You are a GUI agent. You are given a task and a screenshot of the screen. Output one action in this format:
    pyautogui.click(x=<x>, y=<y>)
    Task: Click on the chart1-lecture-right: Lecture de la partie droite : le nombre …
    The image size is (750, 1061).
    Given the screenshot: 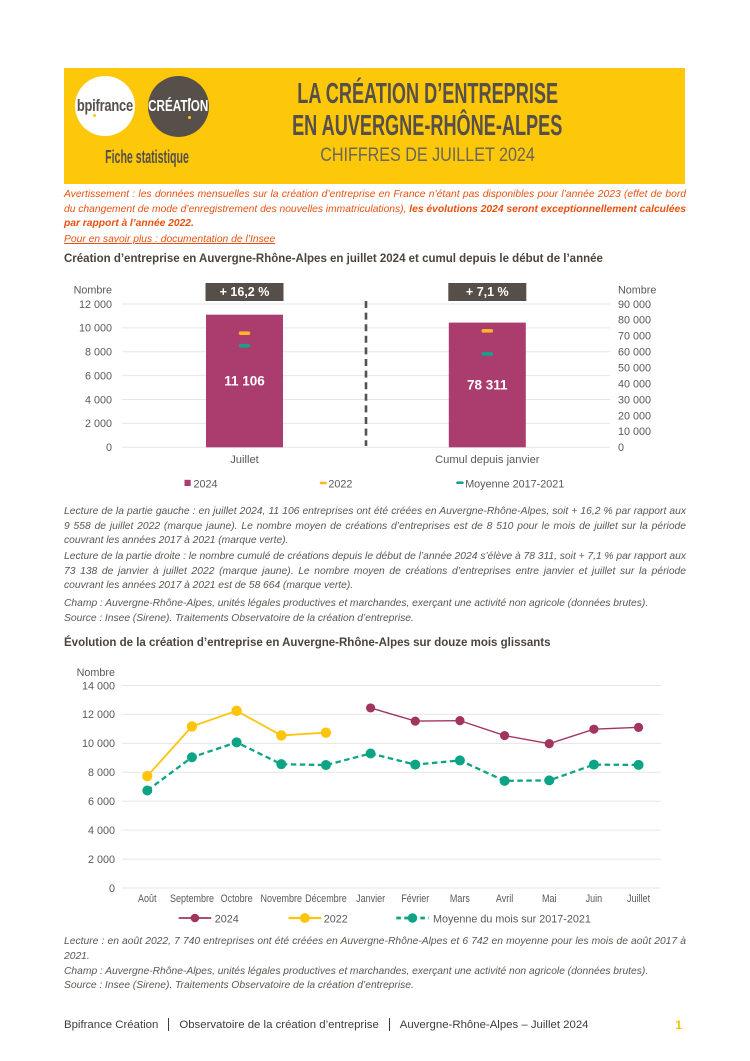 What is the action you would take?
    pyautogui.click(x=375, y=571)
    